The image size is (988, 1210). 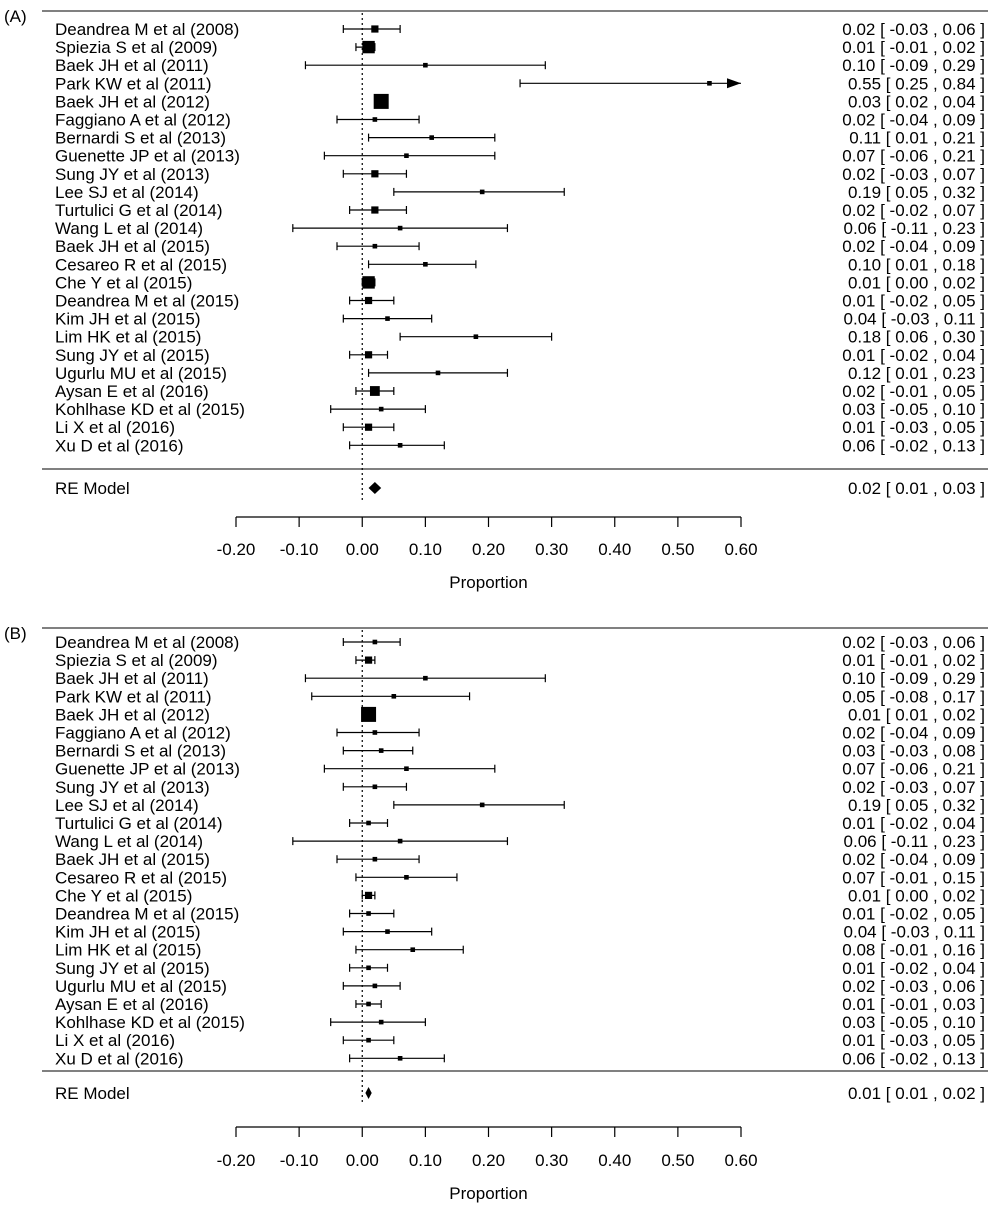 What do you see at coordinates (916, 373) in the screenshot?
I see `study-estimate-text: 0.12 [ 0.01 , 0.23 ]` at bounding box center [916, 373].